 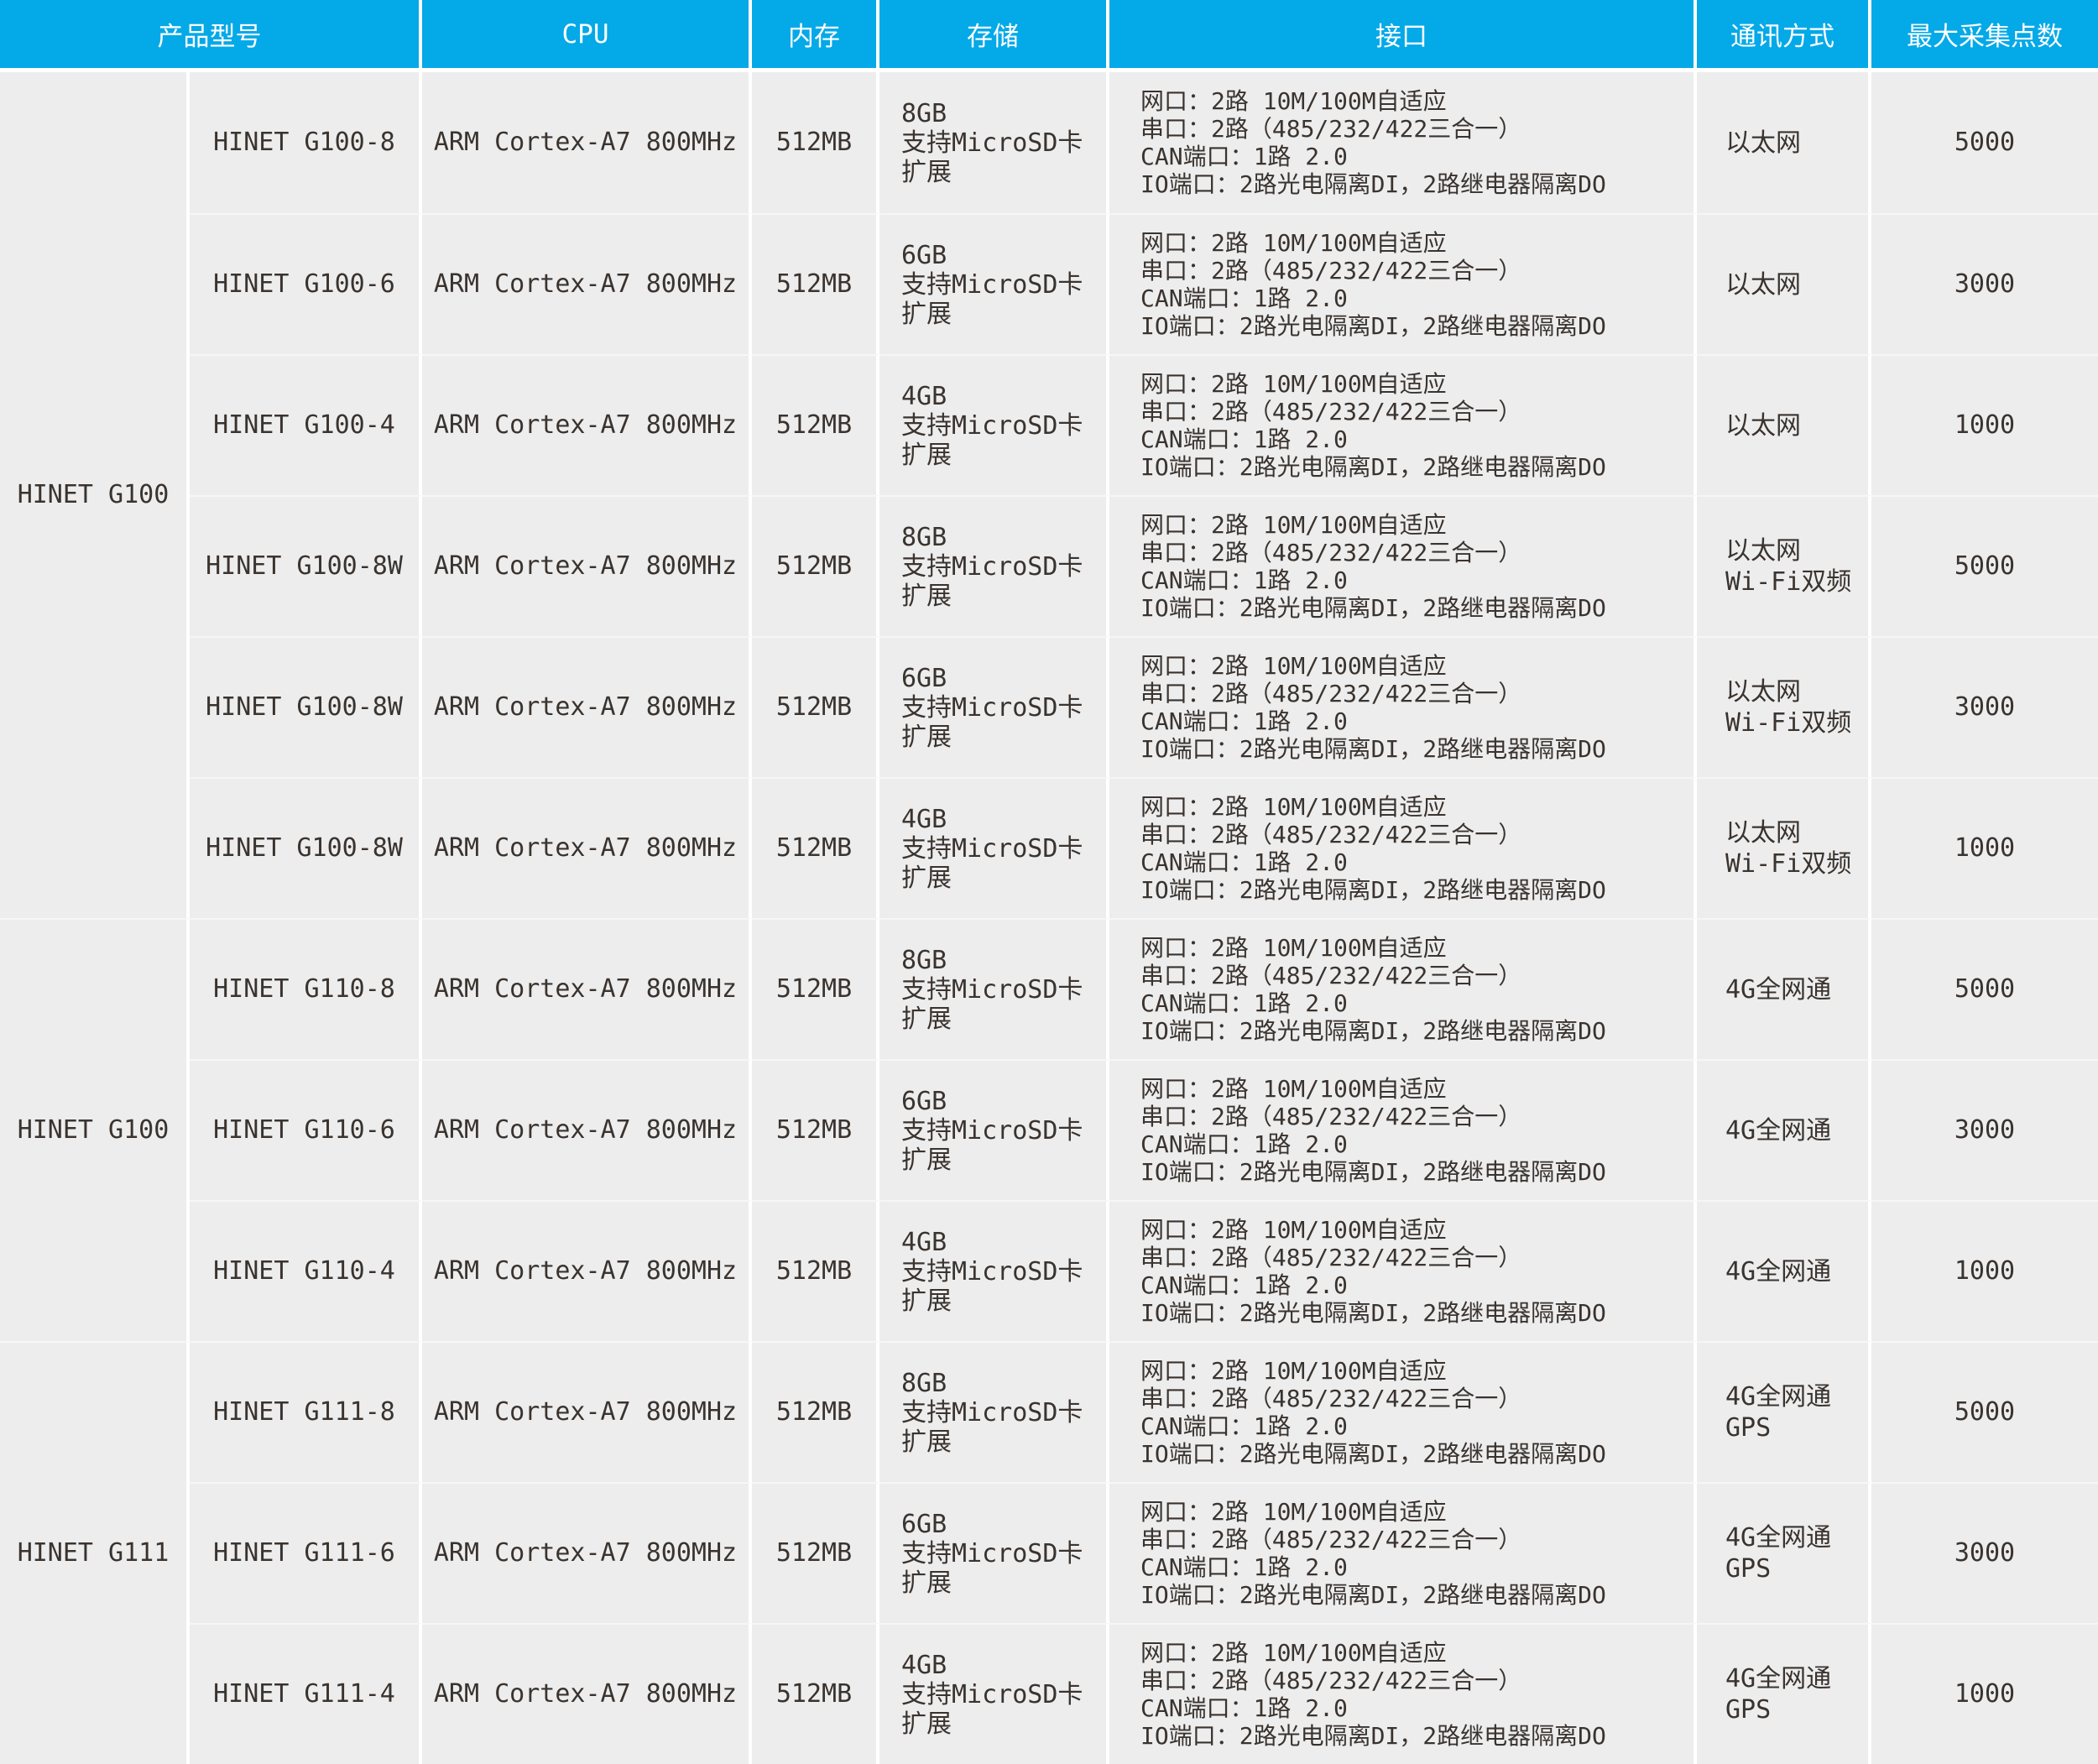 What do you see at coordinates (306, 988) in the screenshot?
I see `model-cell: HINET G110-8` at bounding box center [306, 988].